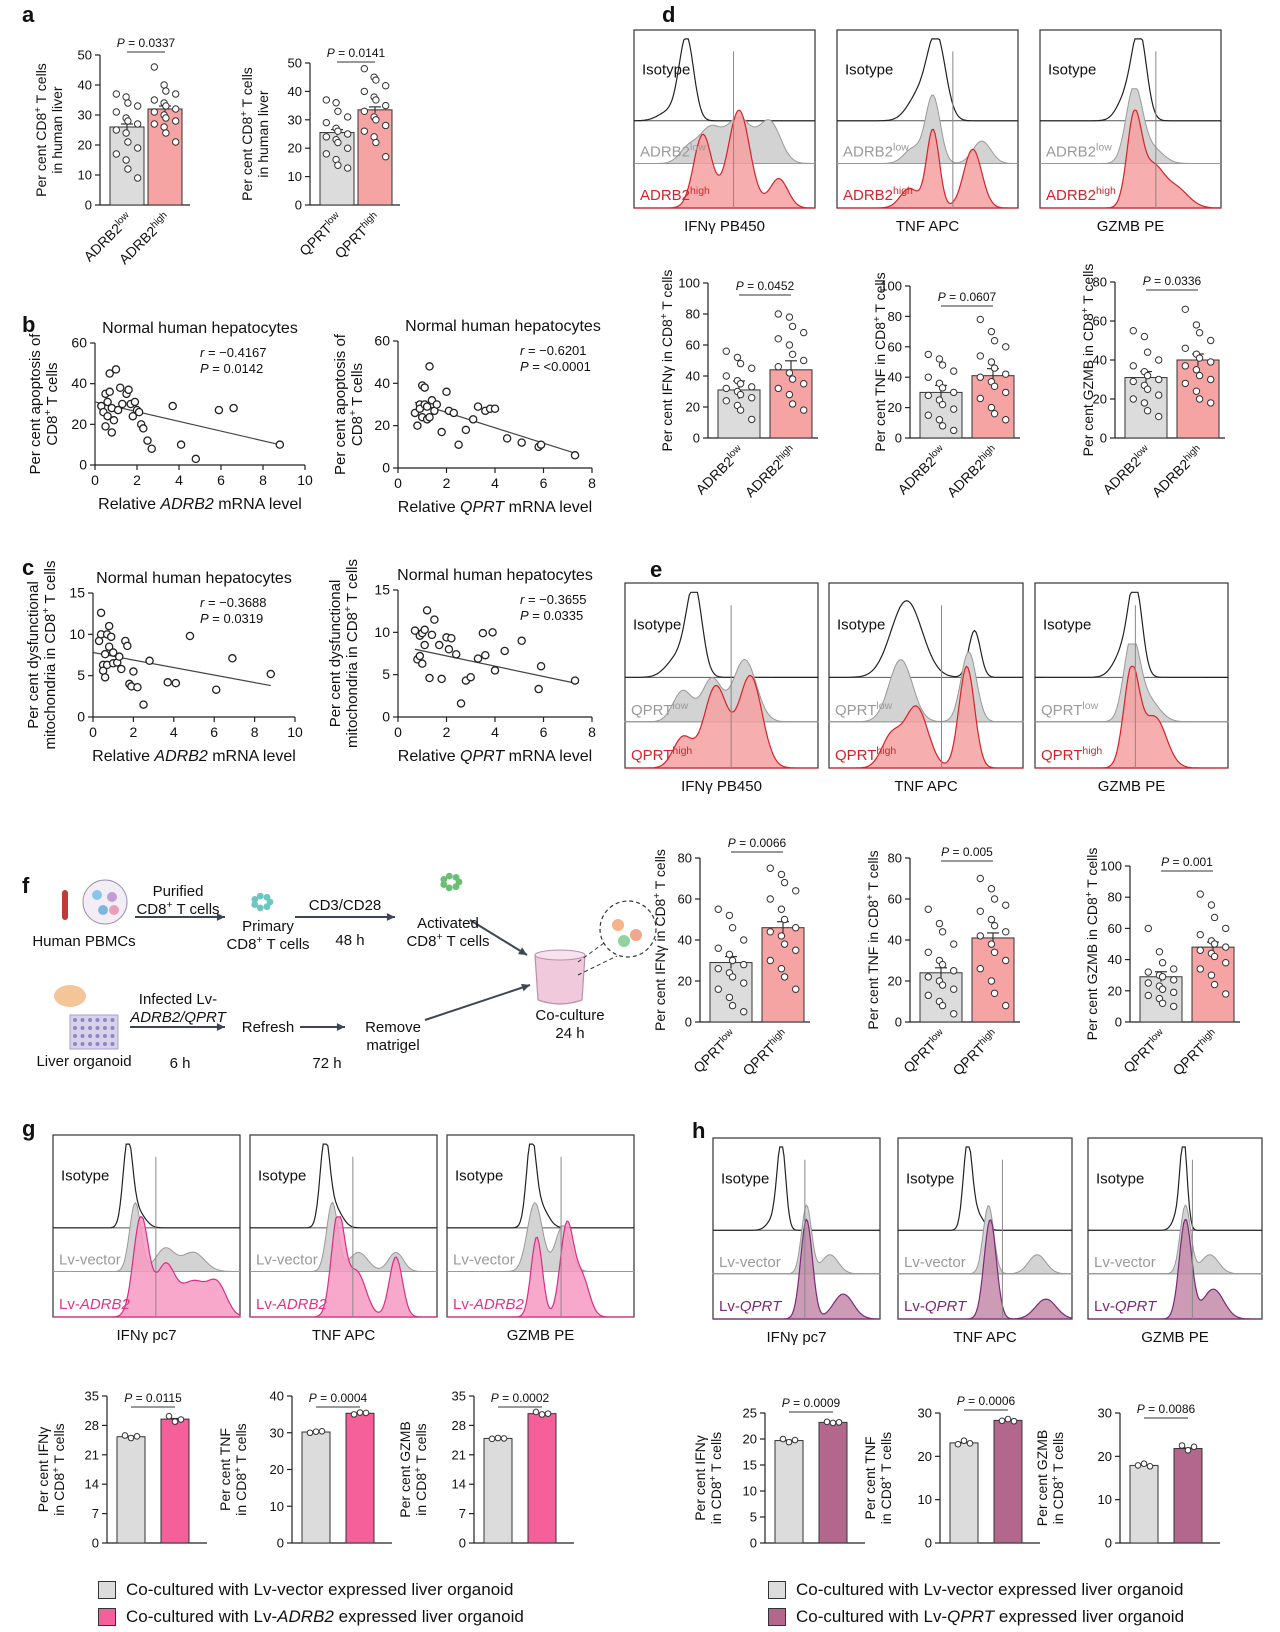 The width and height of the screenshot is (1280, 1632). Describe the element at coordinates (716, 1454) in the screenshot. I see `text-part: T cells` at that location.